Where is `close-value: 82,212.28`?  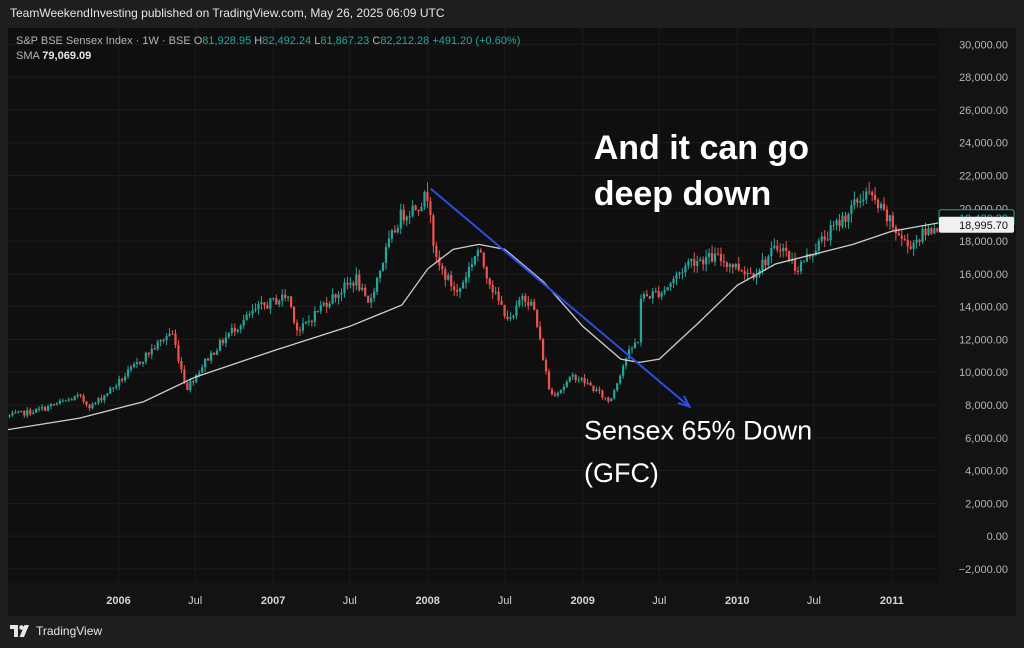 close-value: 82,212.28 is located at coordinates (405, 41).